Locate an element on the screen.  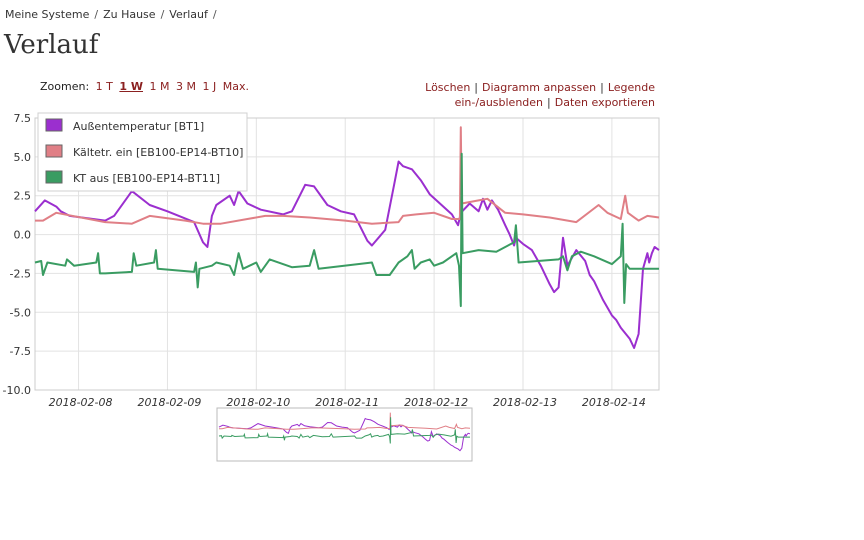
legend-entry-3: KT aus [EB100-EP14-BT11] is located at coordinates (146, 178).